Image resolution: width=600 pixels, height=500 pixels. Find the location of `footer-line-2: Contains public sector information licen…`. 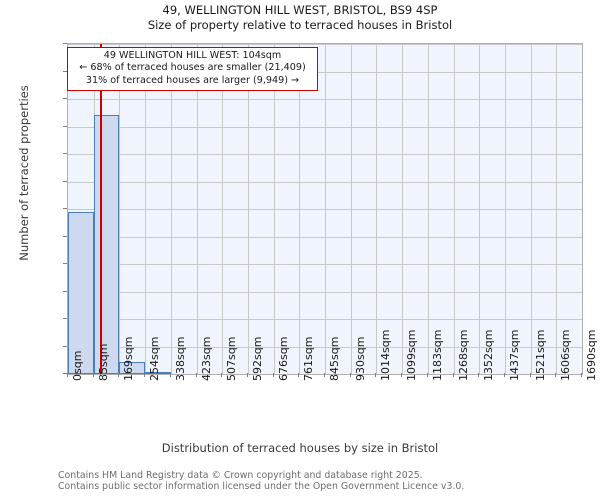

footer-line-2: Contains public sector information licen… is located at coordinates (261, 487).